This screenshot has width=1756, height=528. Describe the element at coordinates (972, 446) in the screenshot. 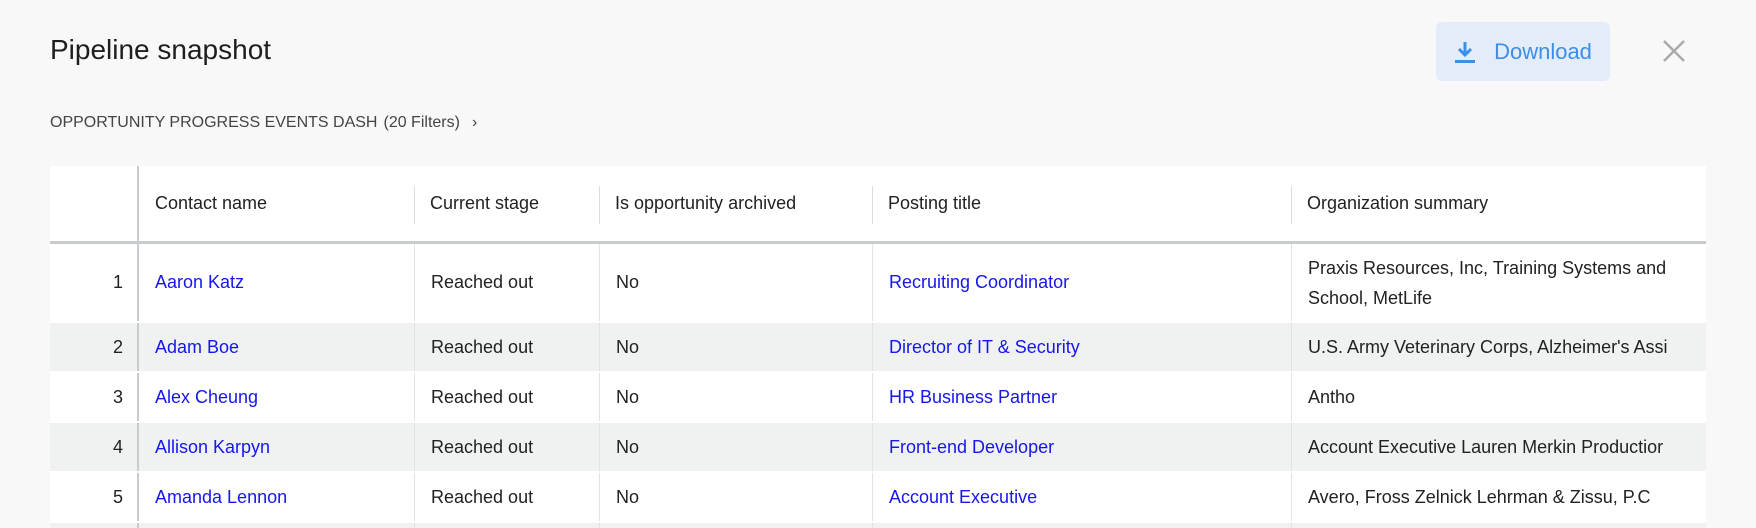

I see `posting-title-link: Front-end Developer` at that location.